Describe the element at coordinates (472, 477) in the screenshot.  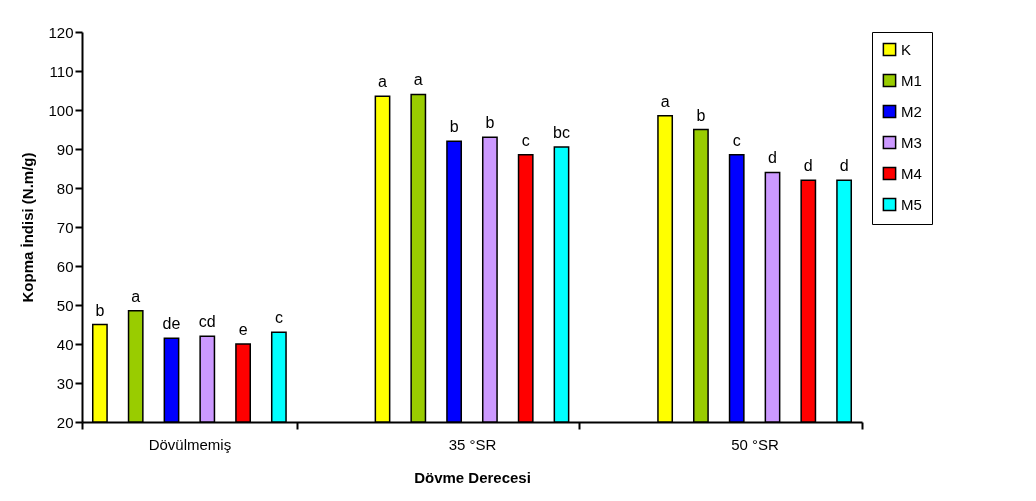
I see `x-axis-title: Dövme Derecesi` at that location.